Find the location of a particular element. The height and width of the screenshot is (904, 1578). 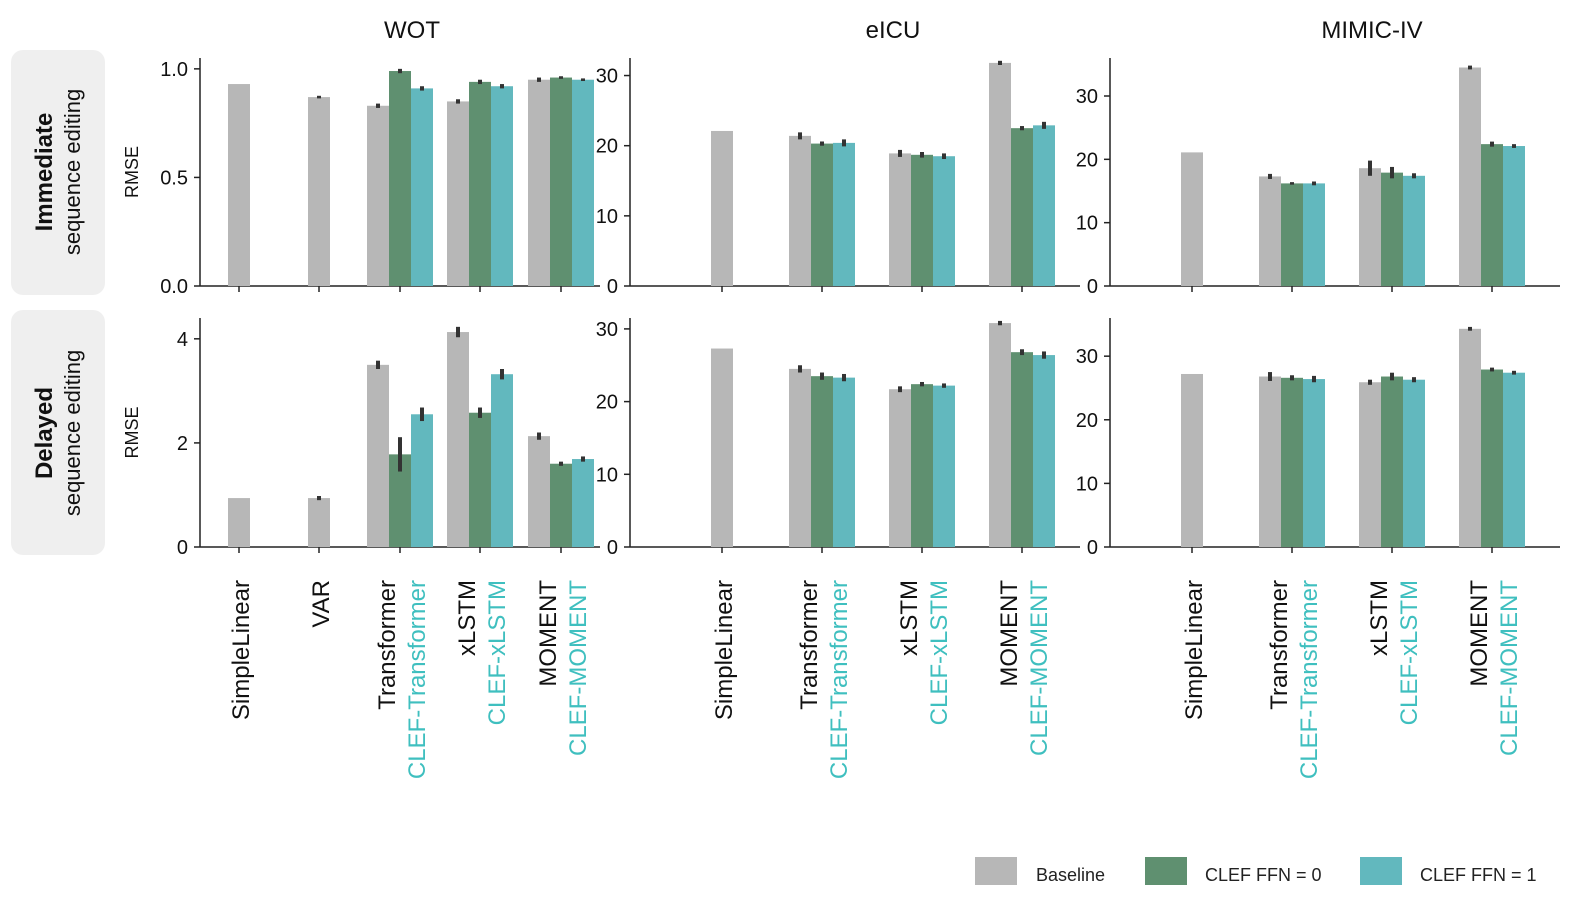

legend-label-baseline: Baseline is located at coordinates (1070, 875).